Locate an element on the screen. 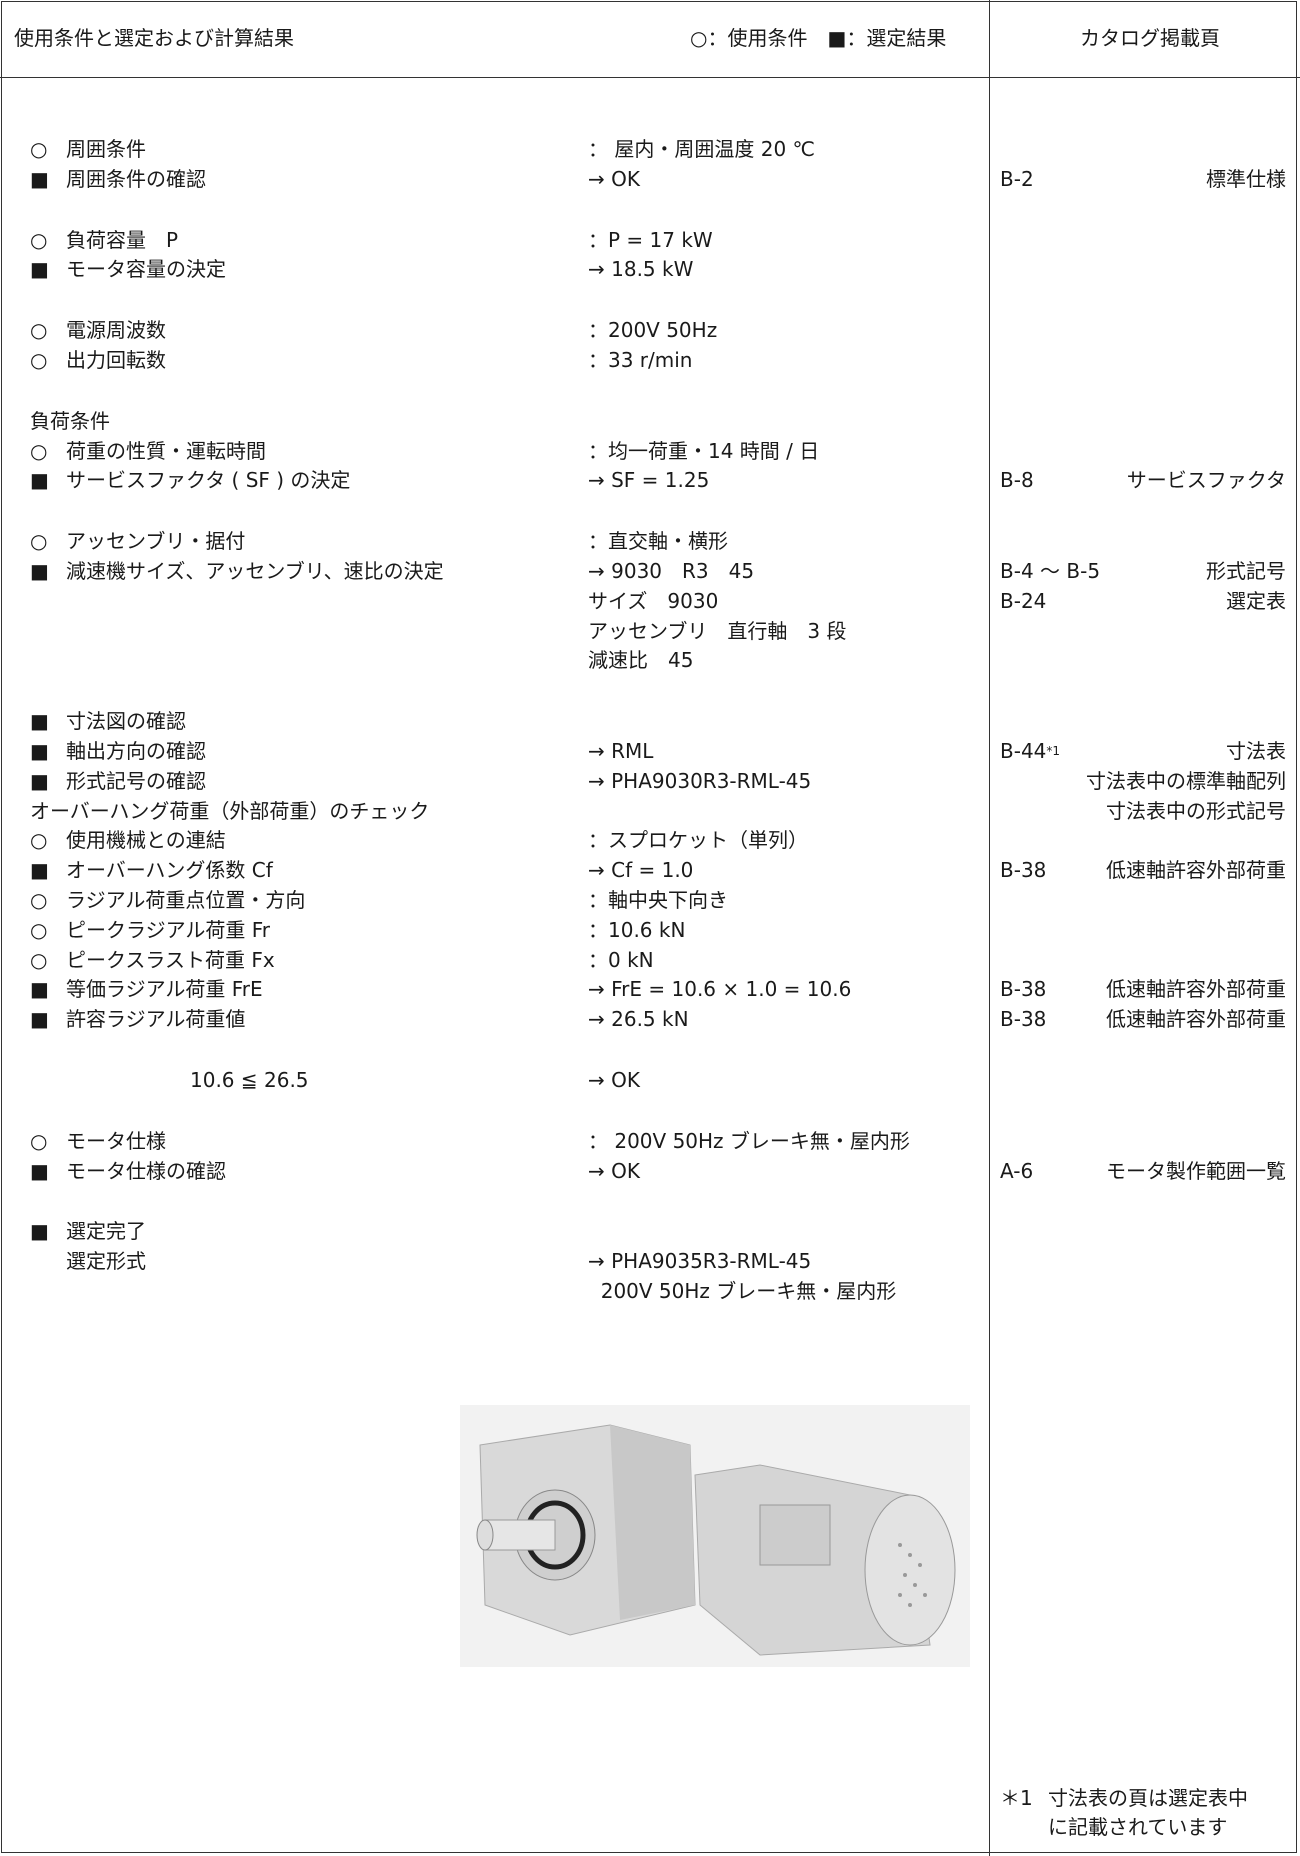 The image size is (1300, 1856). ref-title: 寸法表中の形式記号 is located at coordinates (1196, 810).